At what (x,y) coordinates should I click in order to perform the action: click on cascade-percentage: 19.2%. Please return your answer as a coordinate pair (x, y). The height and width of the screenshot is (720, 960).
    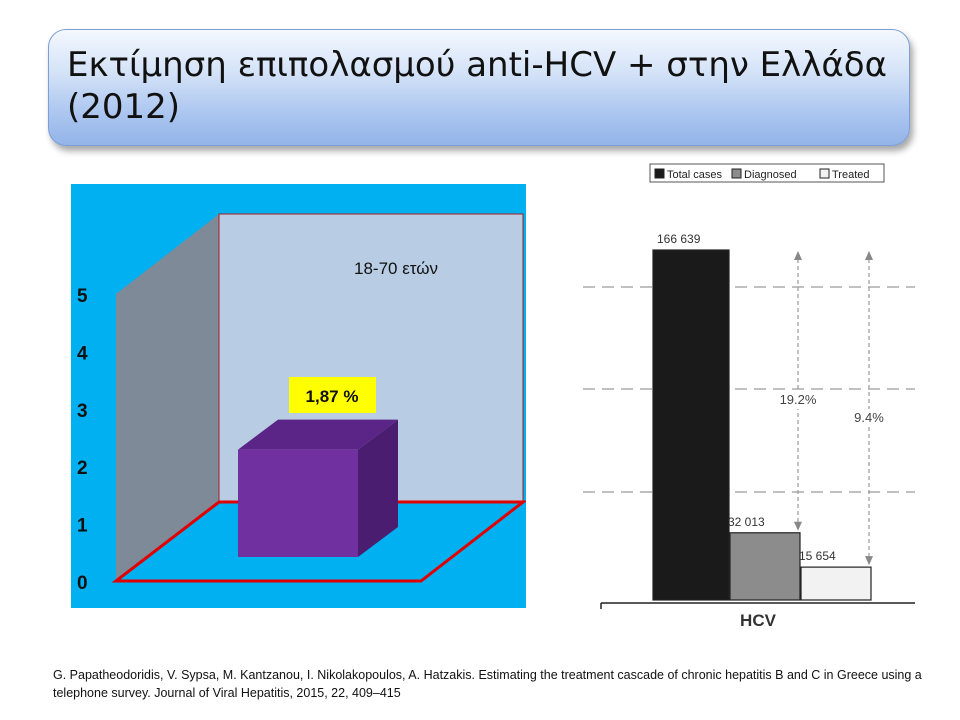
    Looking at the image, I should click on (798, 399).